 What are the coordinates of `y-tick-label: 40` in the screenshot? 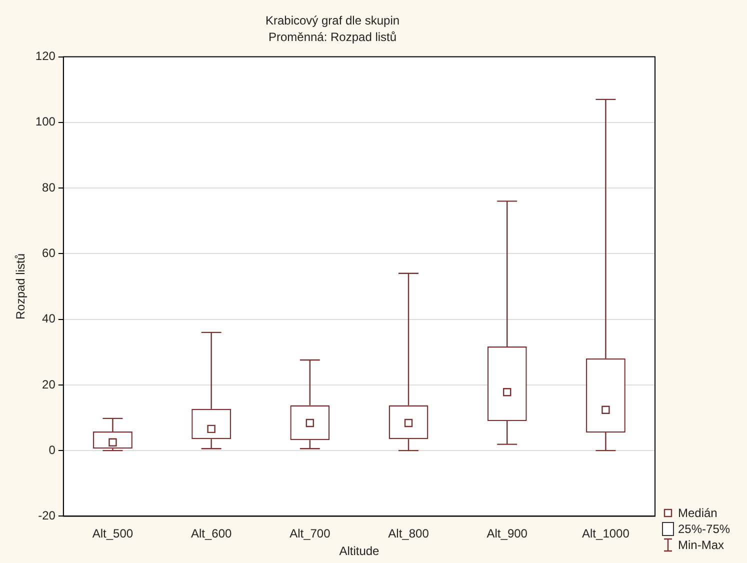 It's located at (49, 319).